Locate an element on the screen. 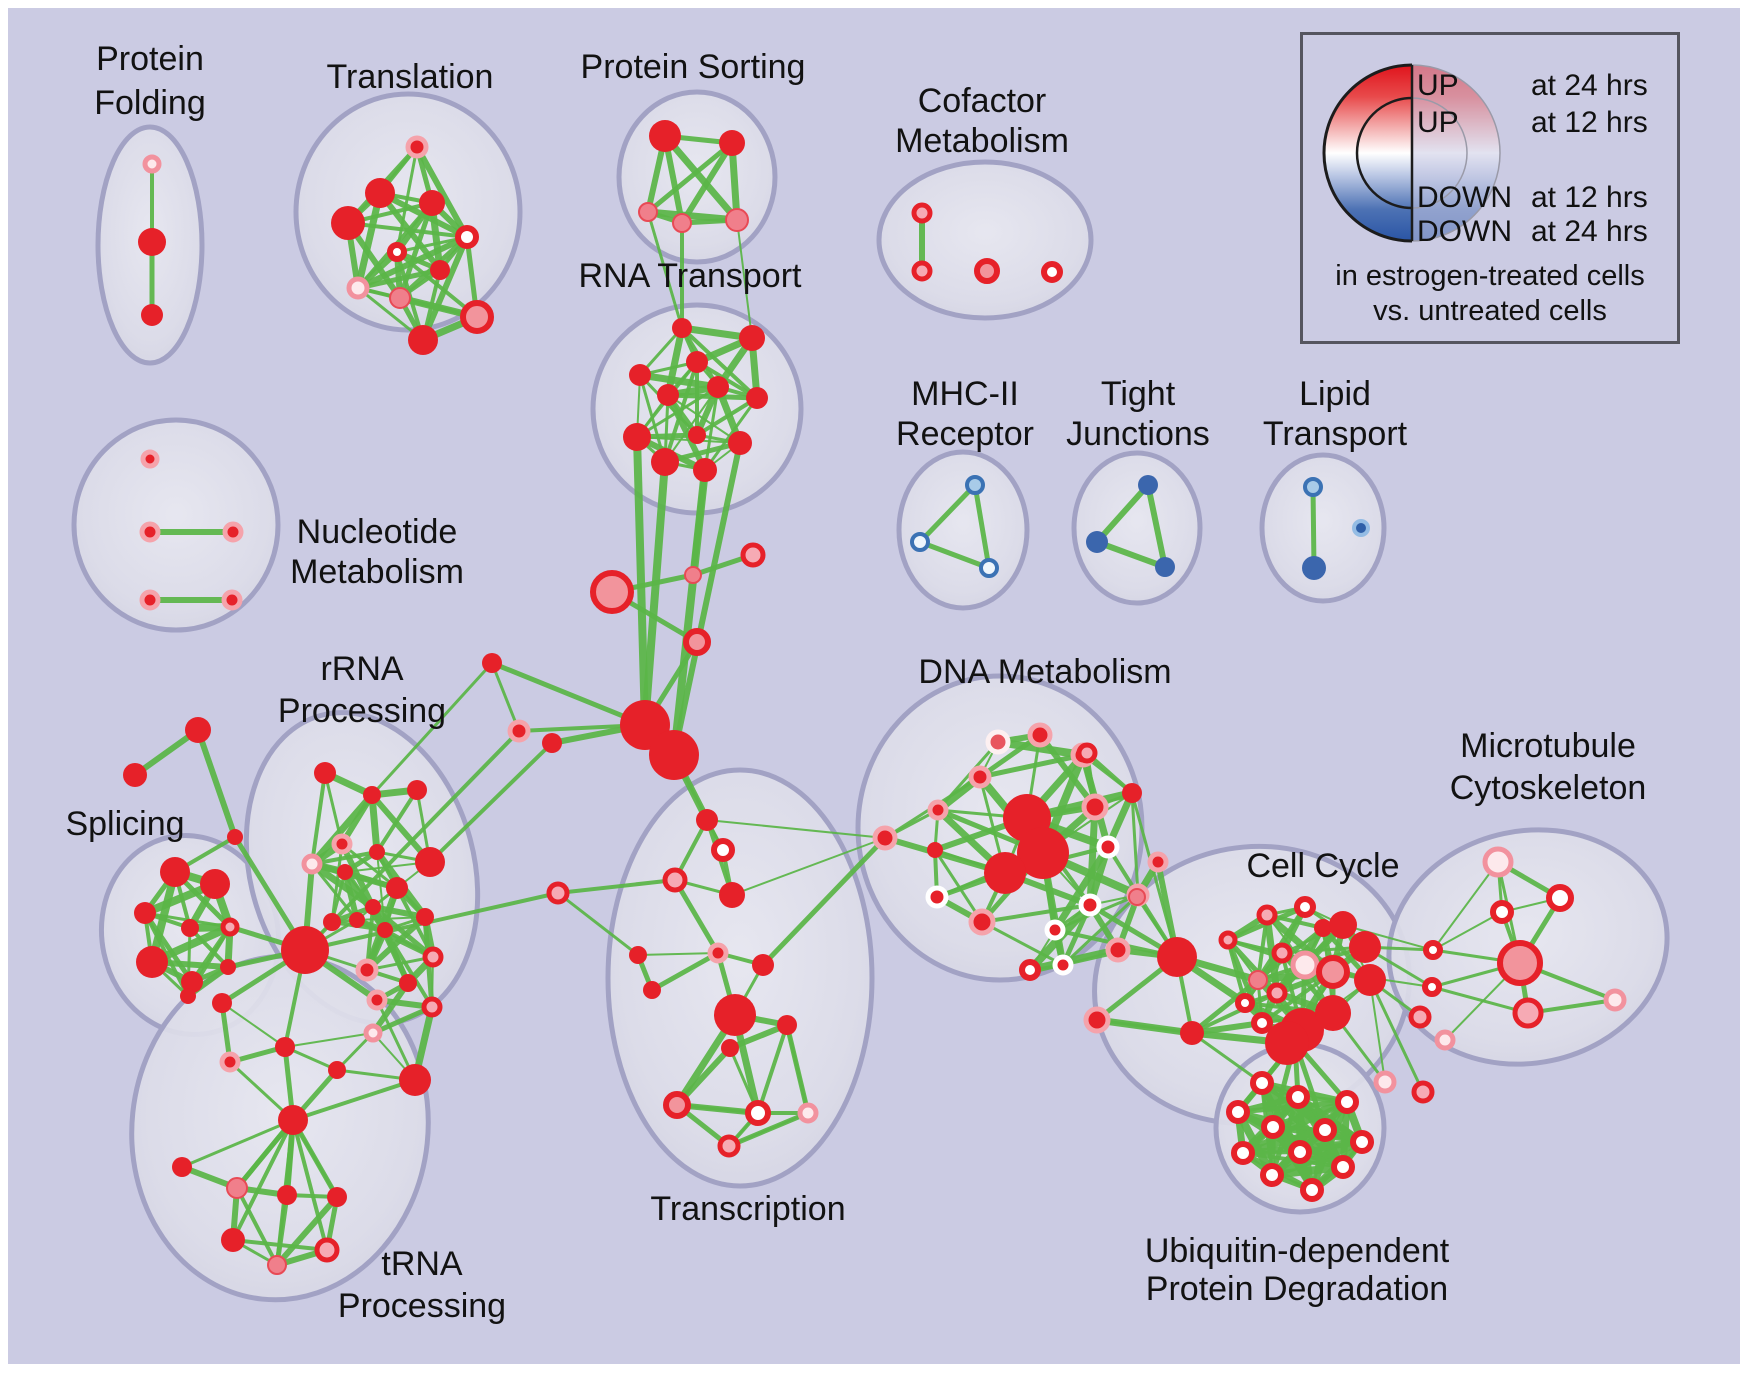  node-protein-folding is located at coordinates (152, 242).